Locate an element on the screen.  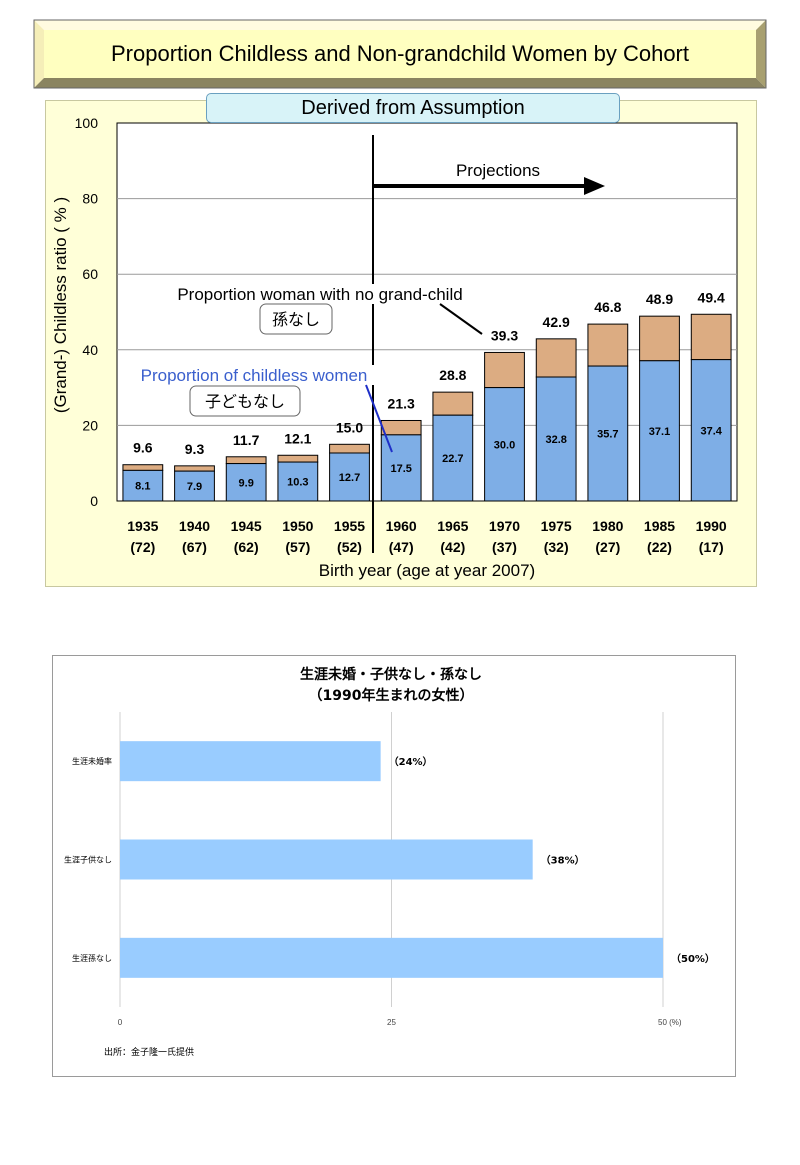
total-value-label: 11.7 is located at coordinates (246, 440).